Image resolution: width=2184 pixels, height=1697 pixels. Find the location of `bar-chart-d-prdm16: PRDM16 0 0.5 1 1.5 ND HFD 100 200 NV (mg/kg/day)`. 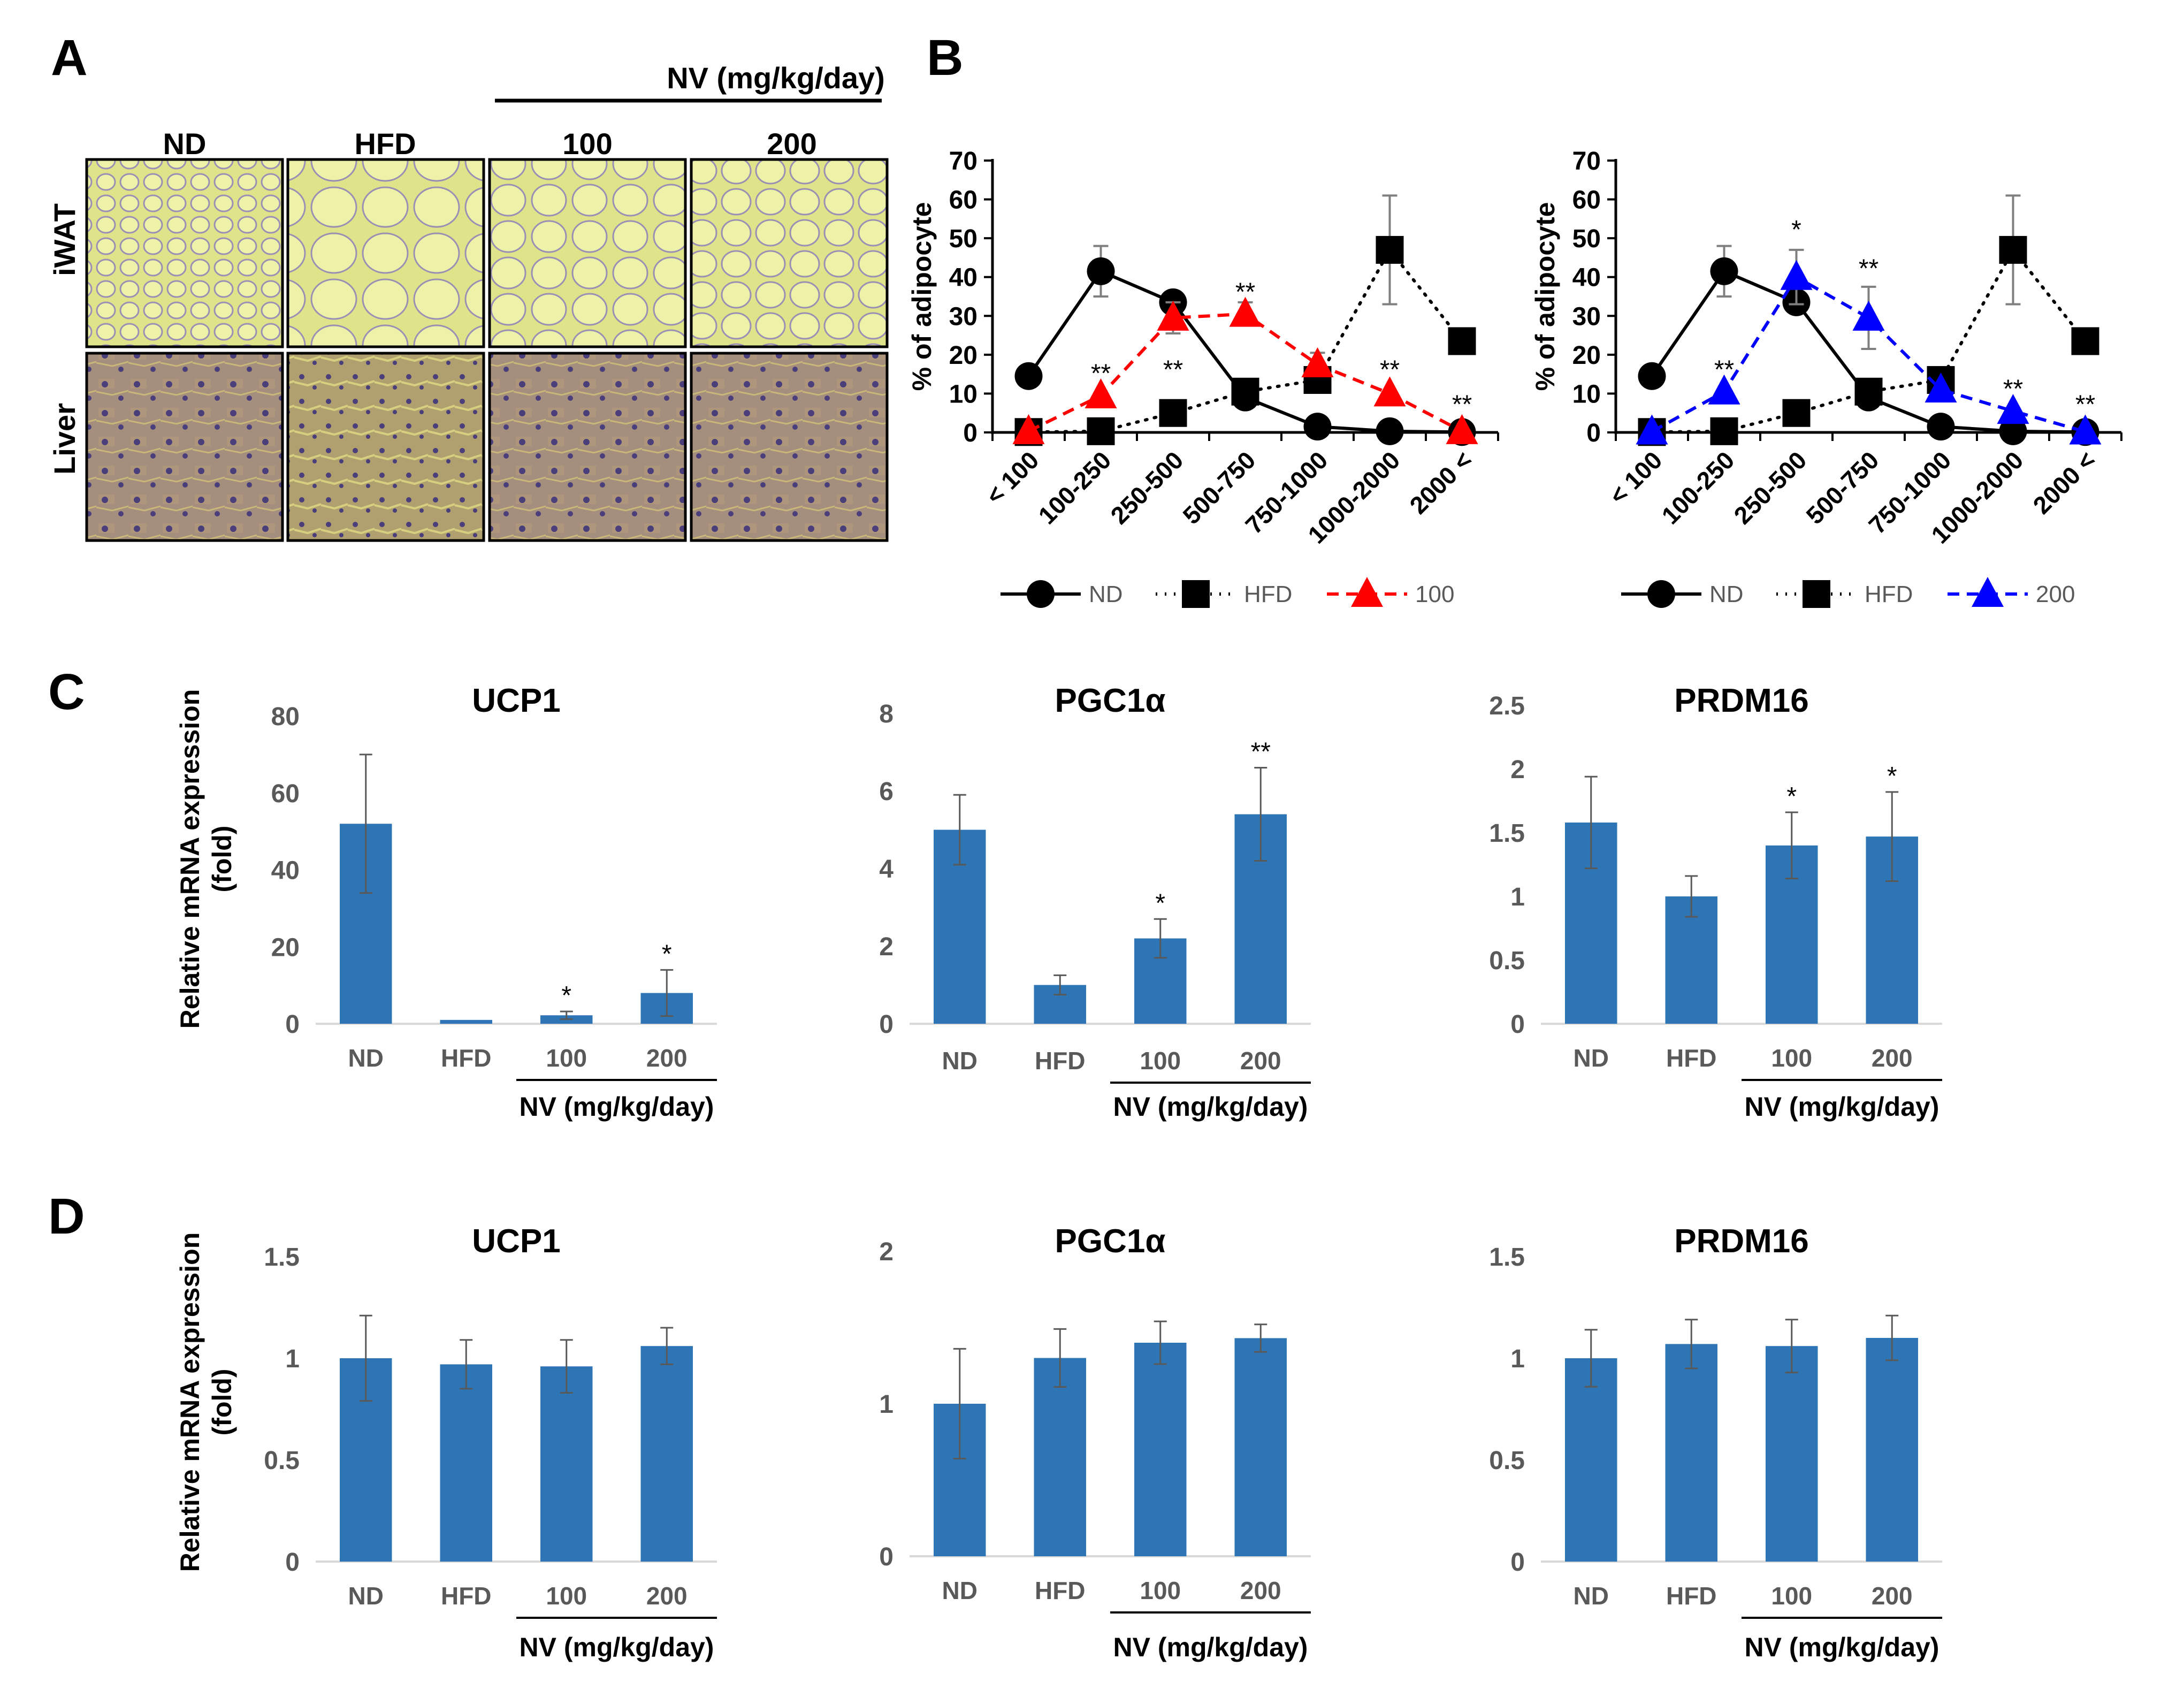

bar-chart-d-prdm16: PRDM16 0 0.5 1 1.5 ND HFD 100 200 NV (mg/kg/day) is located at coordinates (1715, 1442).